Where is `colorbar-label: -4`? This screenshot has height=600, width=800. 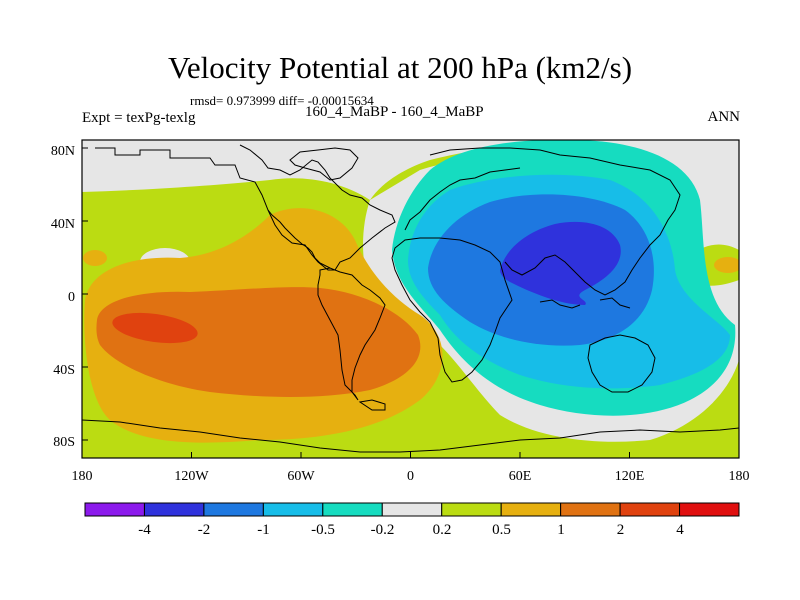
colorbar-label: -4 is located at coordinates (144, 530).